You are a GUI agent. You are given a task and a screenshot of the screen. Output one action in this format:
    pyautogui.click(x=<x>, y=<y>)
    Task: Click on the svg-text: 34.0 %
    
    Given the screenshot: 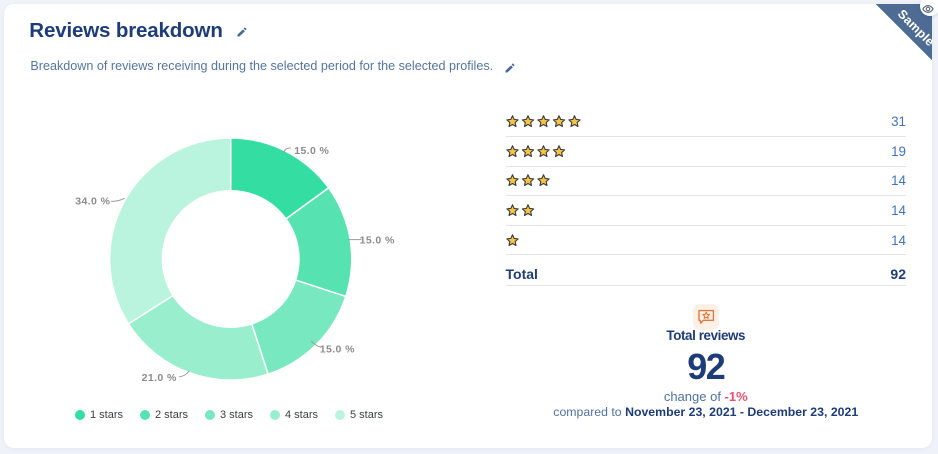 What is the action you would take?
    pyautogui.click(x=92, y=202)
    